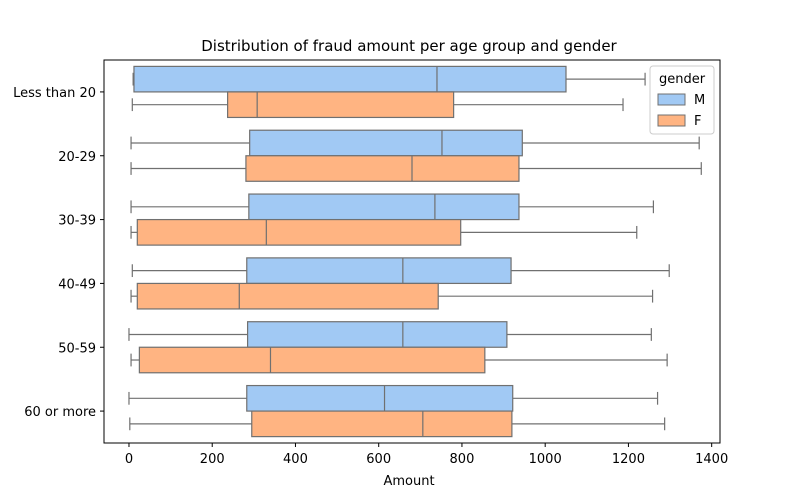 This screenshot has width=800, height=500. What do you see at coordinates (77, 348) in the screenshot?
I see `y-tick-label: 50-59` at bounding box center [77, 348].